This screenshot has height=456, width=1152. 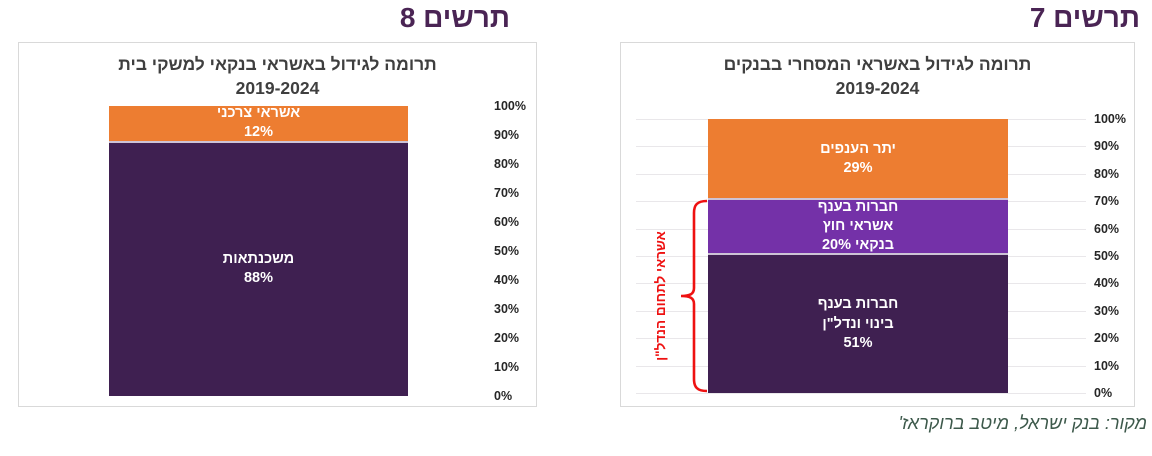 I want to click on chart8-title-line1: תרומה לגידול באשראי בנקאי למשקי בית, so click(x=277, y=64).